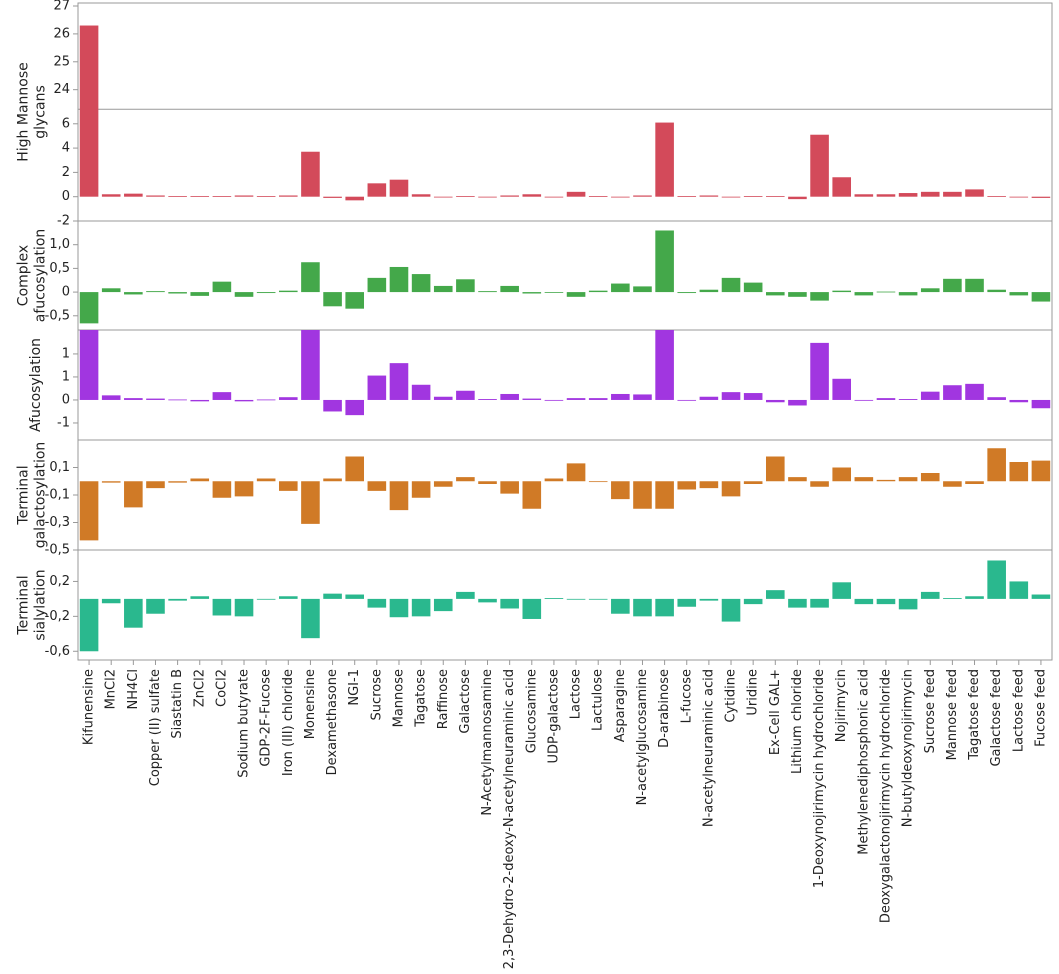 The height and width of the screenshot is (974, 1059). Describe the element at coordinates (244, 723) in the screenshot. I see `x-tick-label: Sodium butyrate` at that location.